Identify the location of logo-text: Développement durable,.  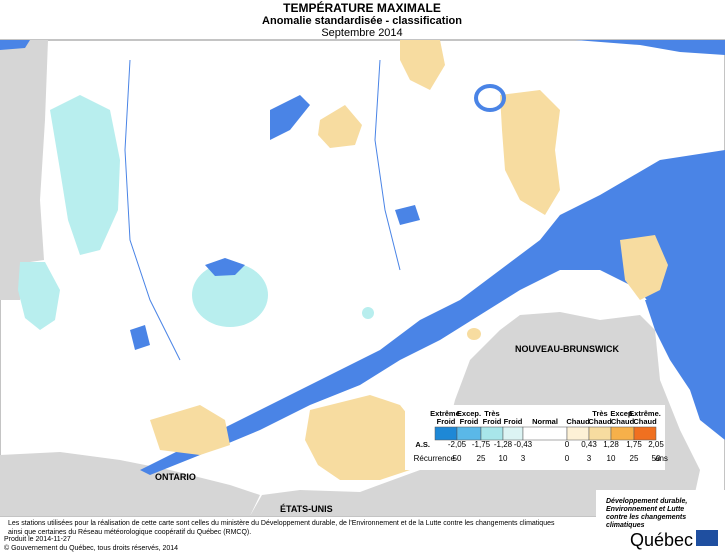
(646, 501).